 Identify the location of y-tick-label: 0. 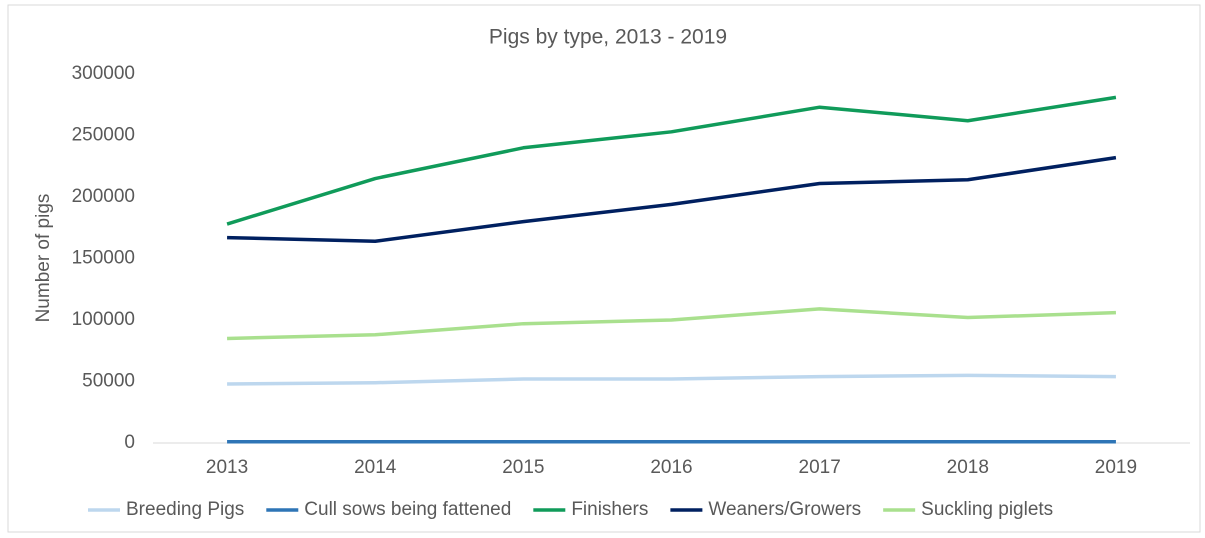
(129, 442).